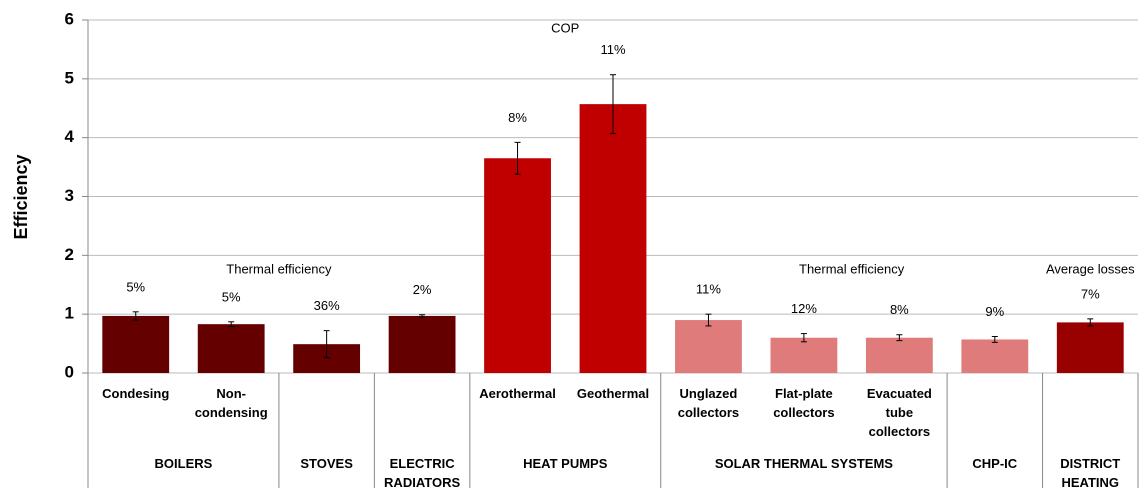  Describe the element at coordinates (136, 393) in the screenshot. I see `x-tick-label: Condesing` at that location.